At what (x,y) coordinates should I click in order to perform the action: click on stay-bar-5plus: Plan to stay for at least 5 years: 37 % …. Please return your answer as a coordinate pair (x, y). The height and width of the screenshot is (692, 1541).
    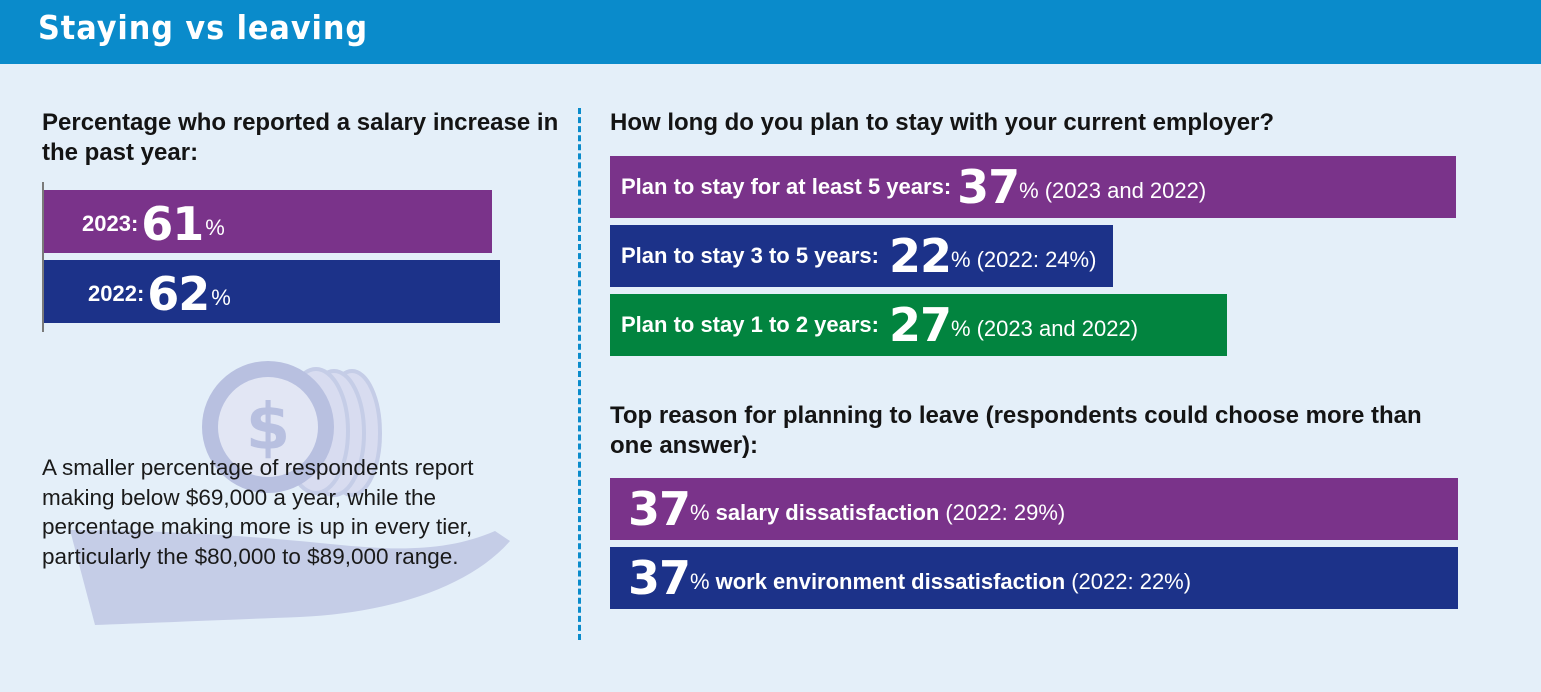
    Looking at the image, I should click on (1033, 187).